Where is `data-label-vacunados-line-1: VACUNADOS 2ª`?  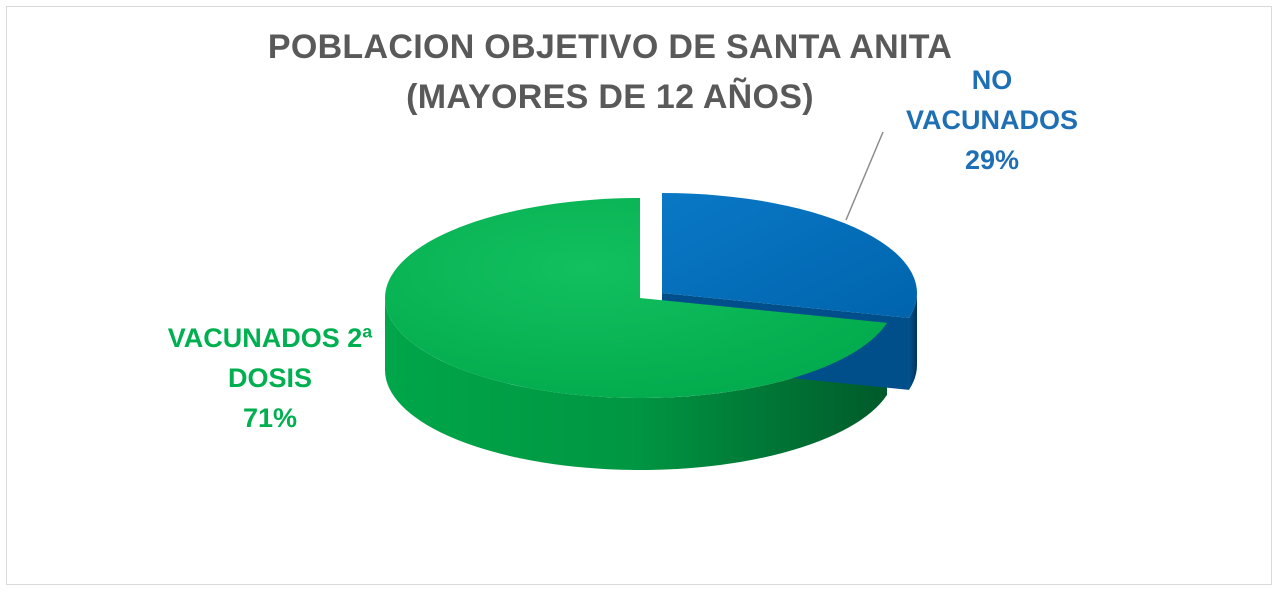
data-label-vacunados-line-1: VACUNADOS 2ª is located at coordinates (270, 338).